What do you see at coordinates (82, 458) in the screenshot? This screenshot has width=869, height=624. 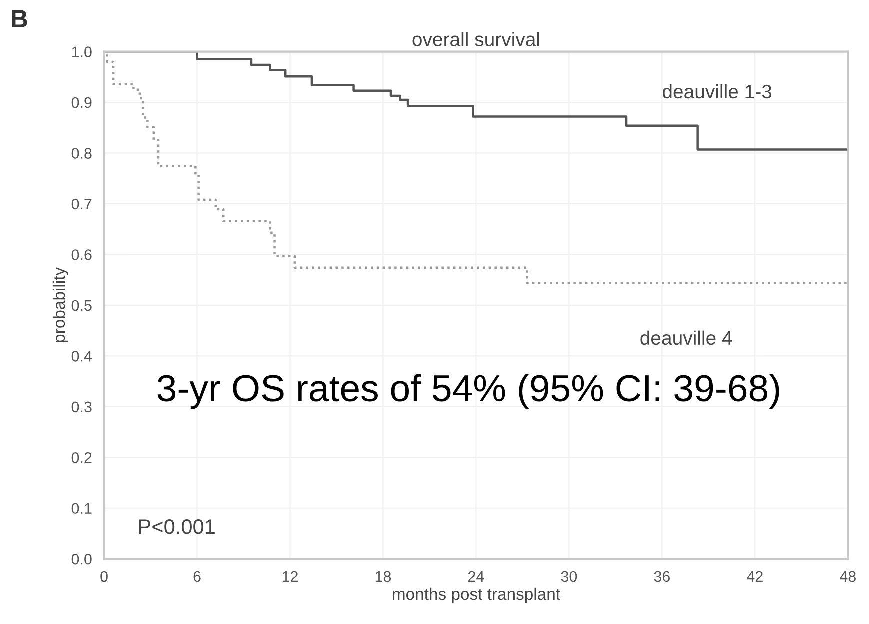 I see `y-tick-label: 0.2` at bounding box center [82, 458].